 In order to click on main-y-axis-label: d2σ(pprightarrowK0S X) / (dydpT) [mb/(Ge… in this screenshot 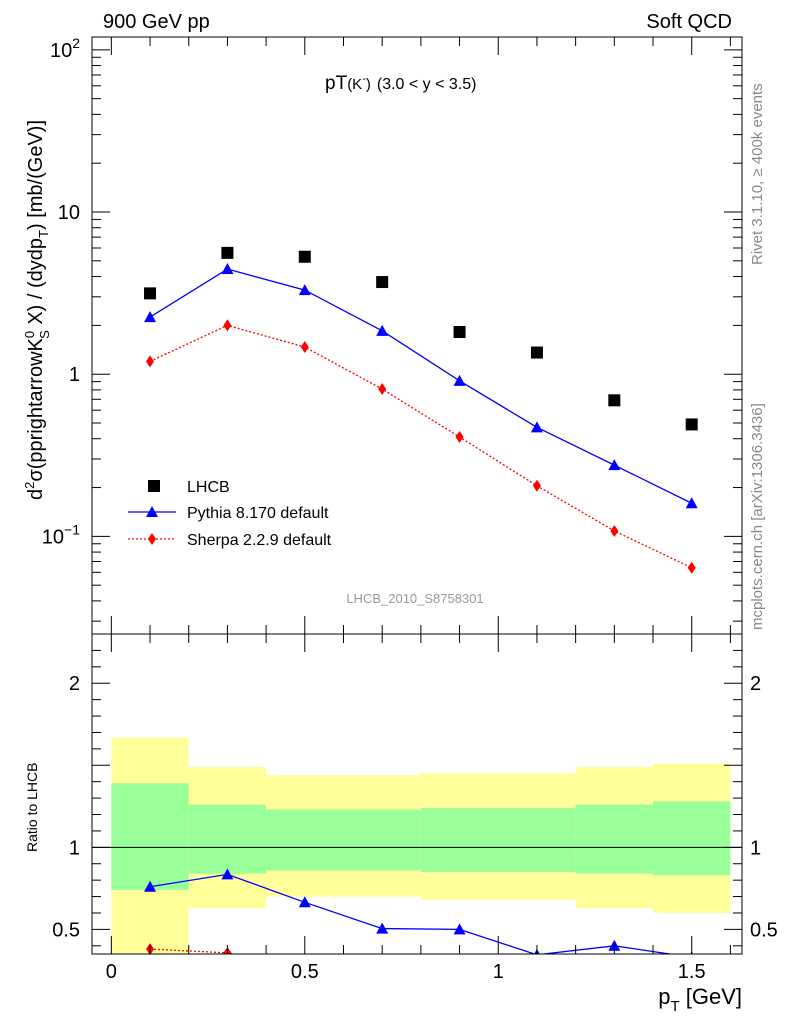, I will do `click(37, 310)`.